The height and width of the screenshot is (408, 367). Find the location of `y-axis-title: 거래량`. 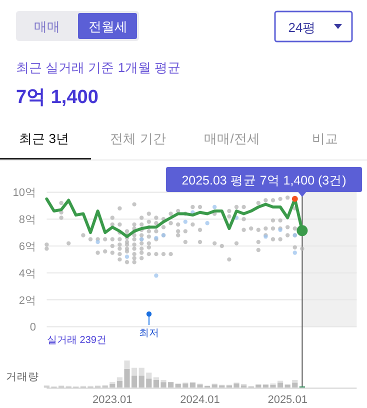

y-axis-title: 거래량 is located at coordinates (22, 377).